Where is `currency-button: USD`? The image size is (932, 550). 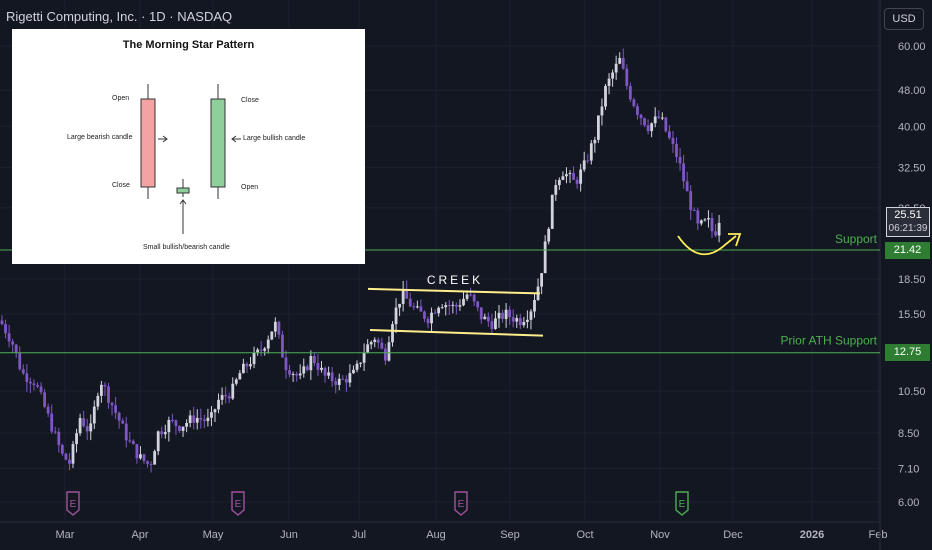
currency-button: USD is located at coordinates (904, 19).